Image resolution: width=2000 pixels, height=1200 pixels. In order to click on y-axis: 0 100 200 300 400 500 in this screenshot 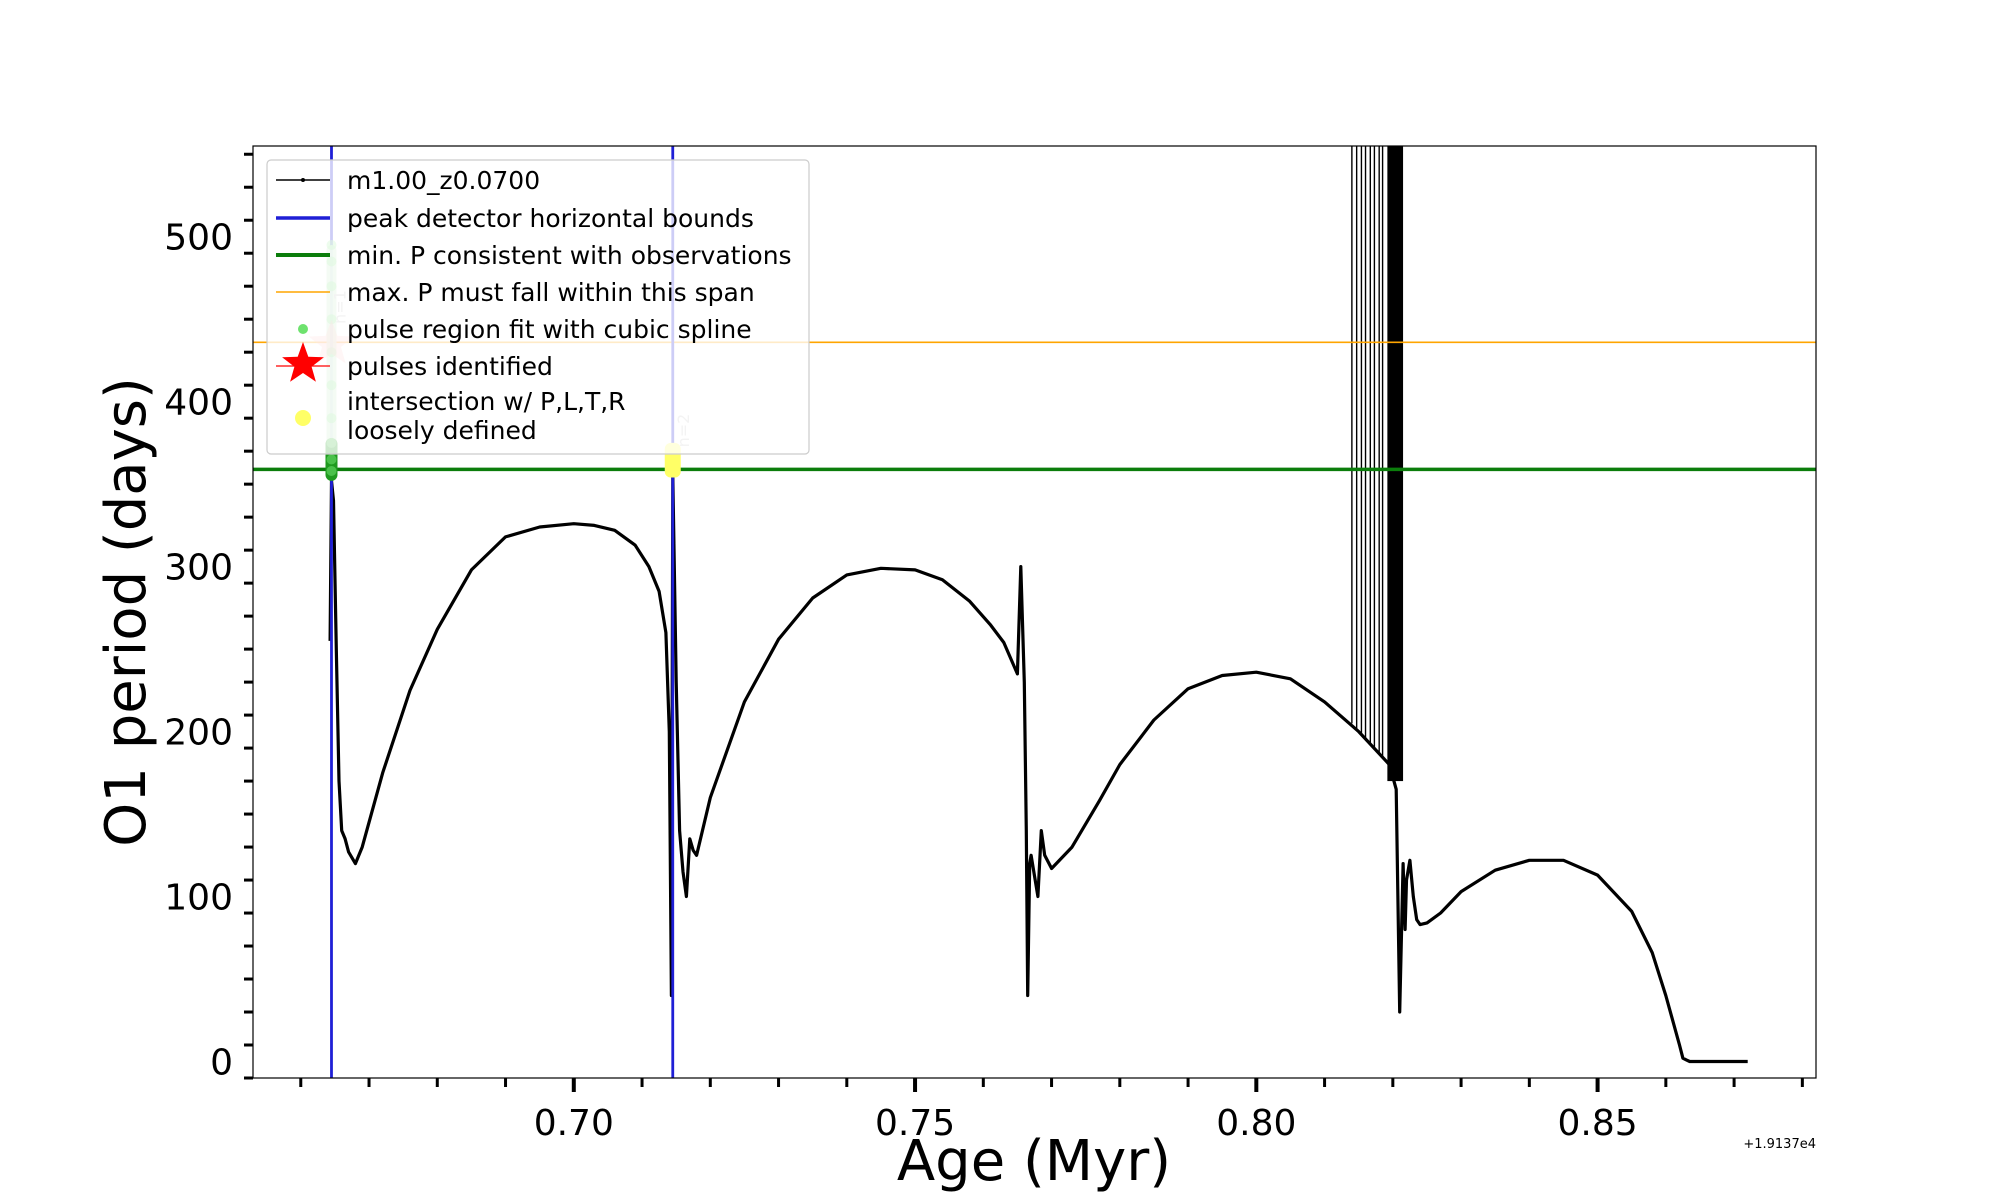, I will do `click(208, 618)`.